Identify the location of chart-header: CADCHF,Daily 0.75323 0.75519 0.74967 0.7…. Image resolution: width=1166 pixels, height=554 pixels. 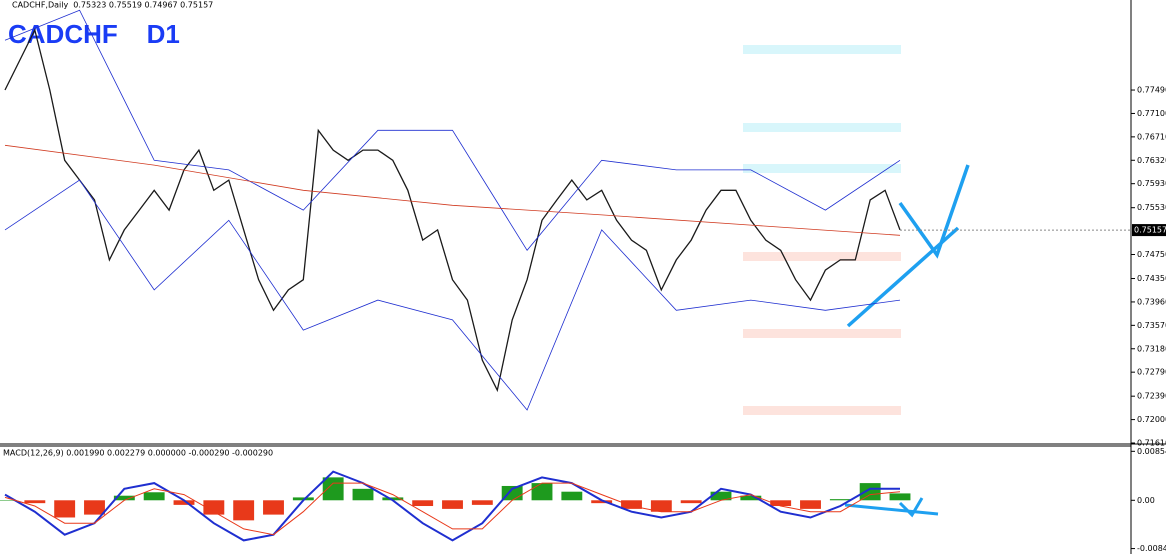
(112, 5).